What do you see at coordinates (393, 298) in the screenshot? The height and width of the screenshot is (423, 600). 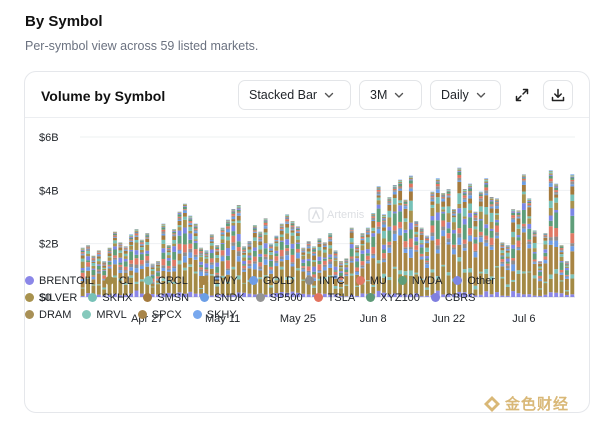 I see `legend-item: XYZ100` at bounding box center [393, 298].